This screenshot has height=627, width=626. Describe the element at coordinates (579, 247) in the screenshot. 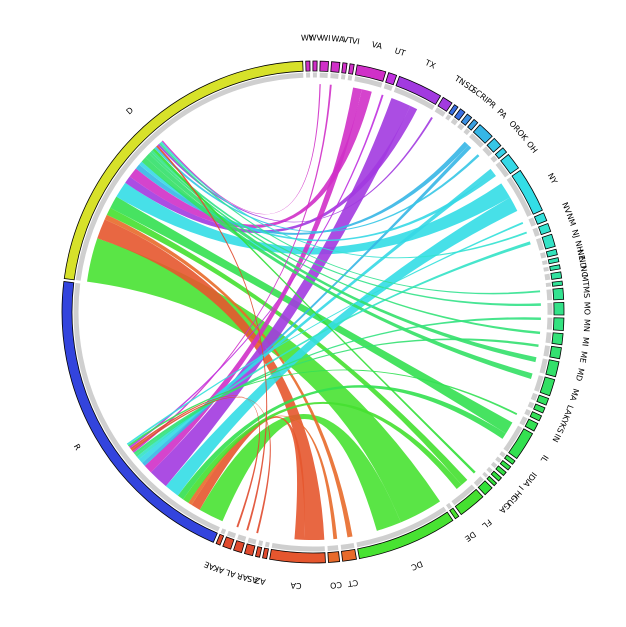

I see `segment-label-NH: NH` at that location.